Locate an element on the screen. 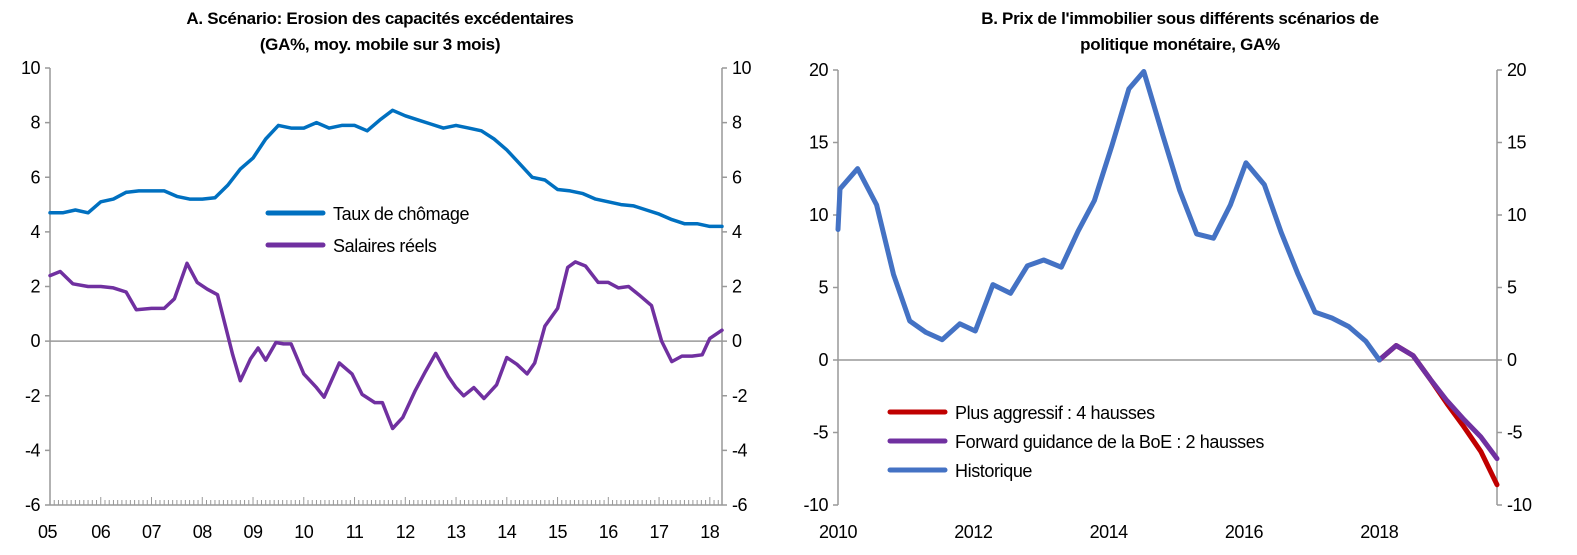 The width and height of the screenshot is (1577, 555). y-tick-label-right: 2 is located at coordinates (737, 287).